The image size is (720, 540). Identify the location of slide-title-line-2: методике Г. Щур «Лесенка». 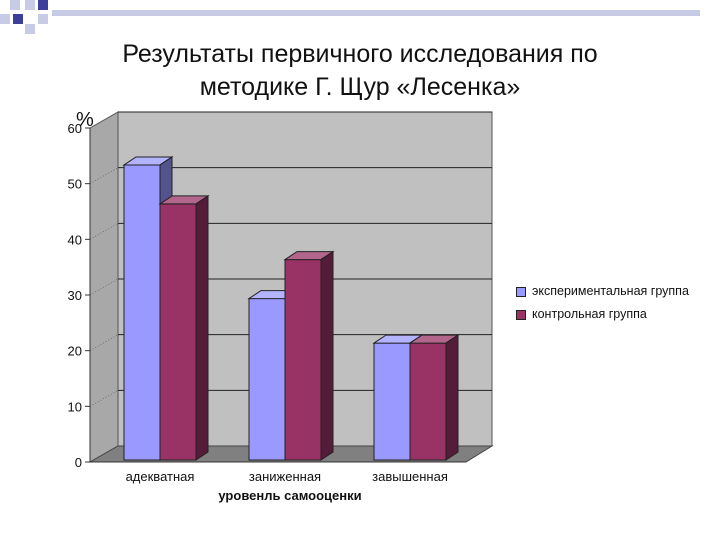
(360, 87).